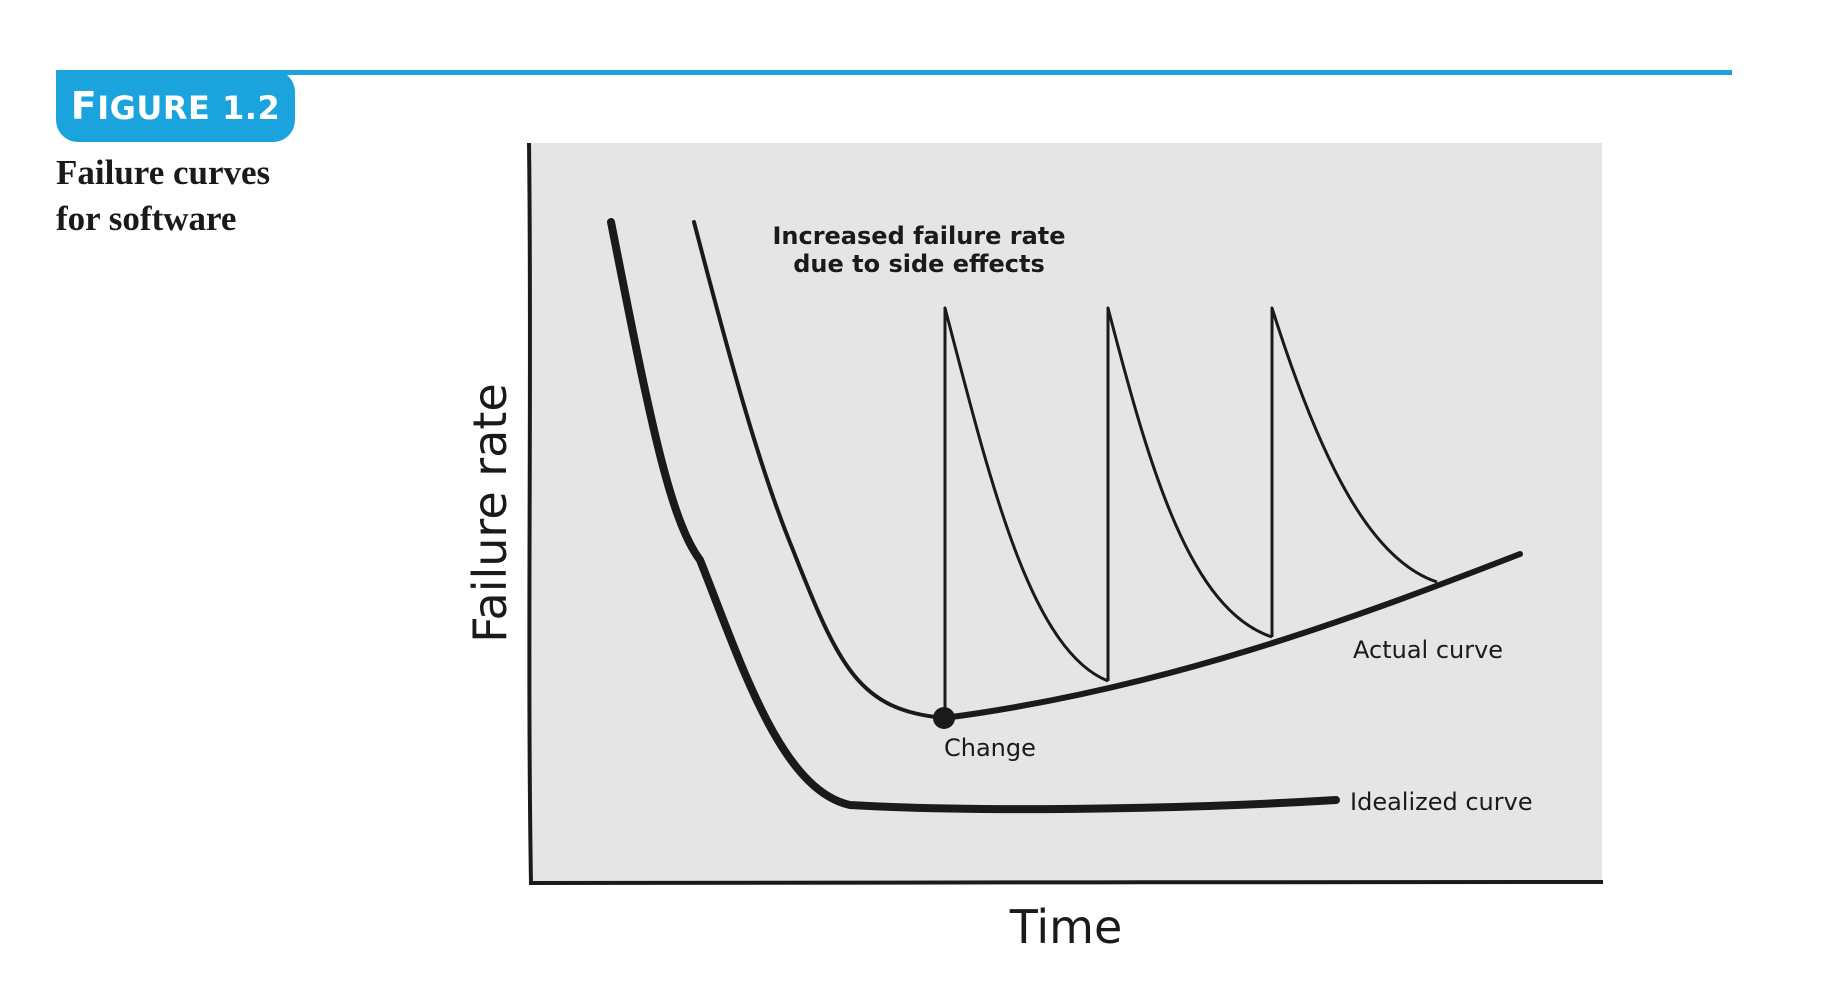 The width and height of the screenshot is (1840, 1000). I want to click on annotation-line-2: due to side effects, so click(919, 264).